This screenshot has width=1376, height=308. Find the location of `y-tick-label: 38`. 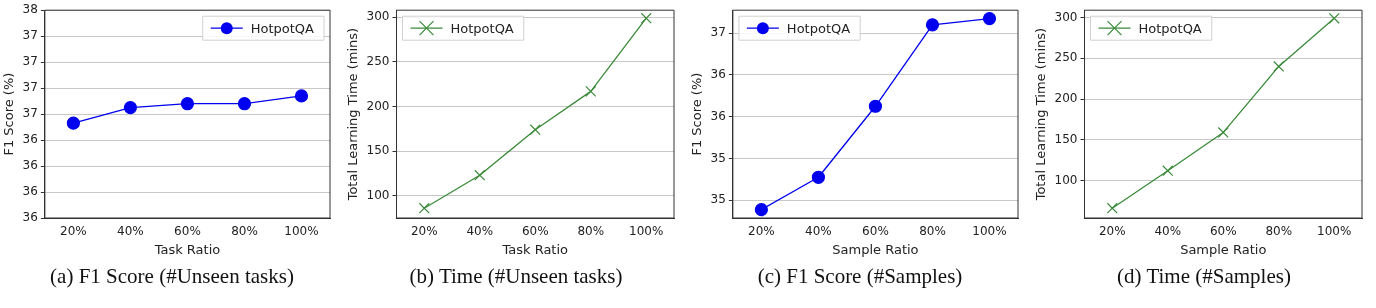

y-tick-label: 38 is located at coordinates (30, 9).